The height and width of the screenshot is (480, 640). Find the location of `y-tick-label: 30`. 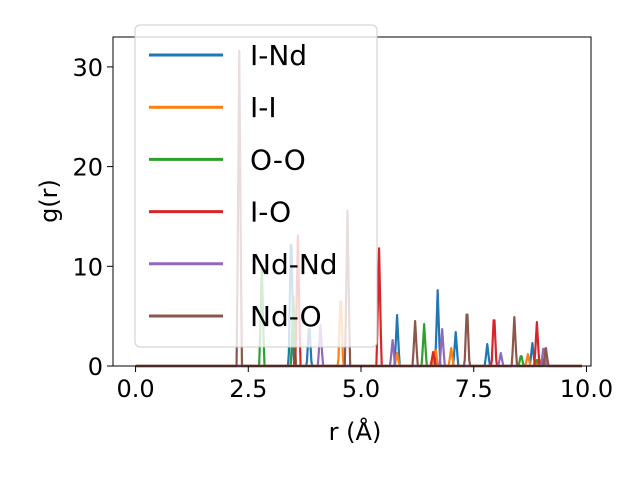

y-tick-label: 30 is located at coordinates (87, 68).